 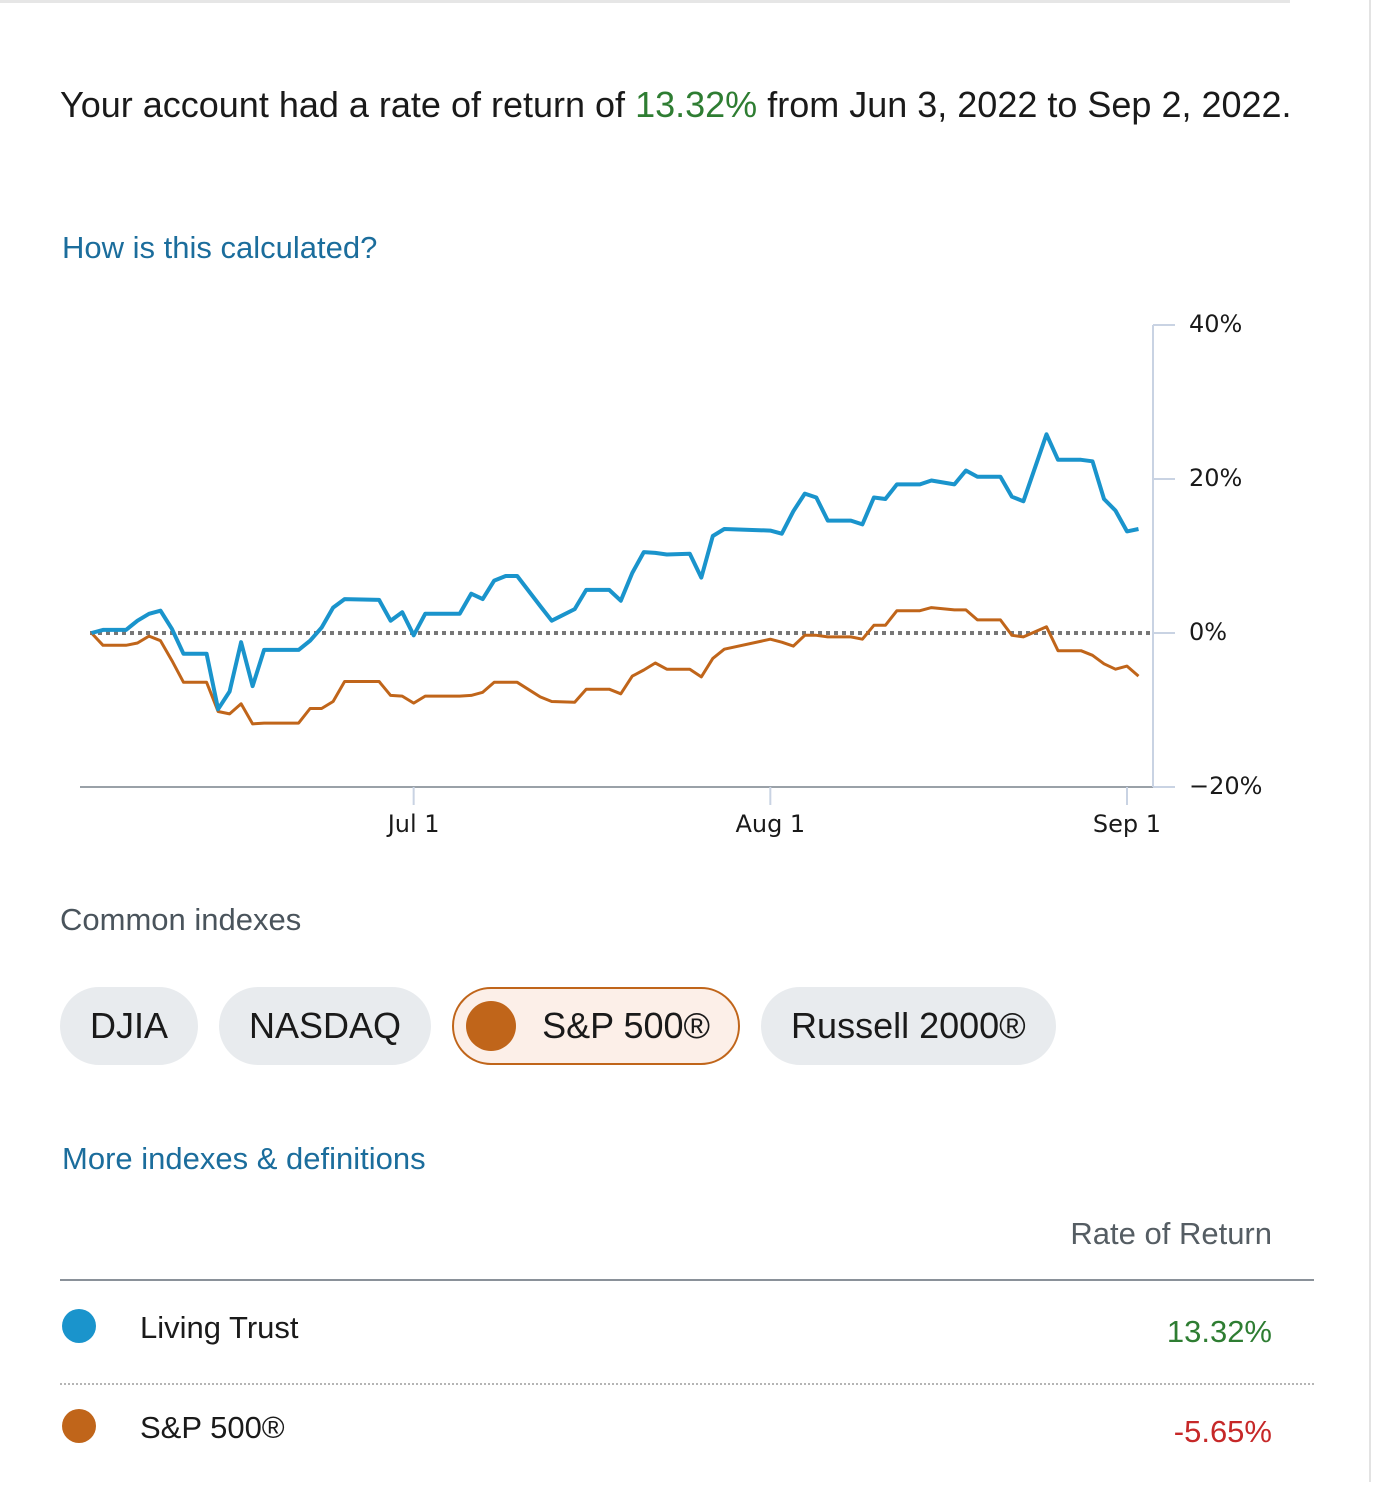 I want to click on table-rule, so click(x=687, y=1280).